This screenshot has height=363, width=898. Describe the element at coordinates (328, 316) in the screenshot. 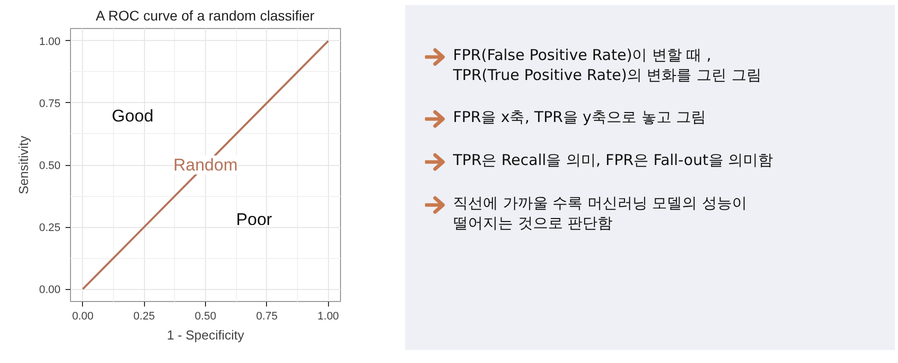

I see `x-tick-label: 1.00` at that location.